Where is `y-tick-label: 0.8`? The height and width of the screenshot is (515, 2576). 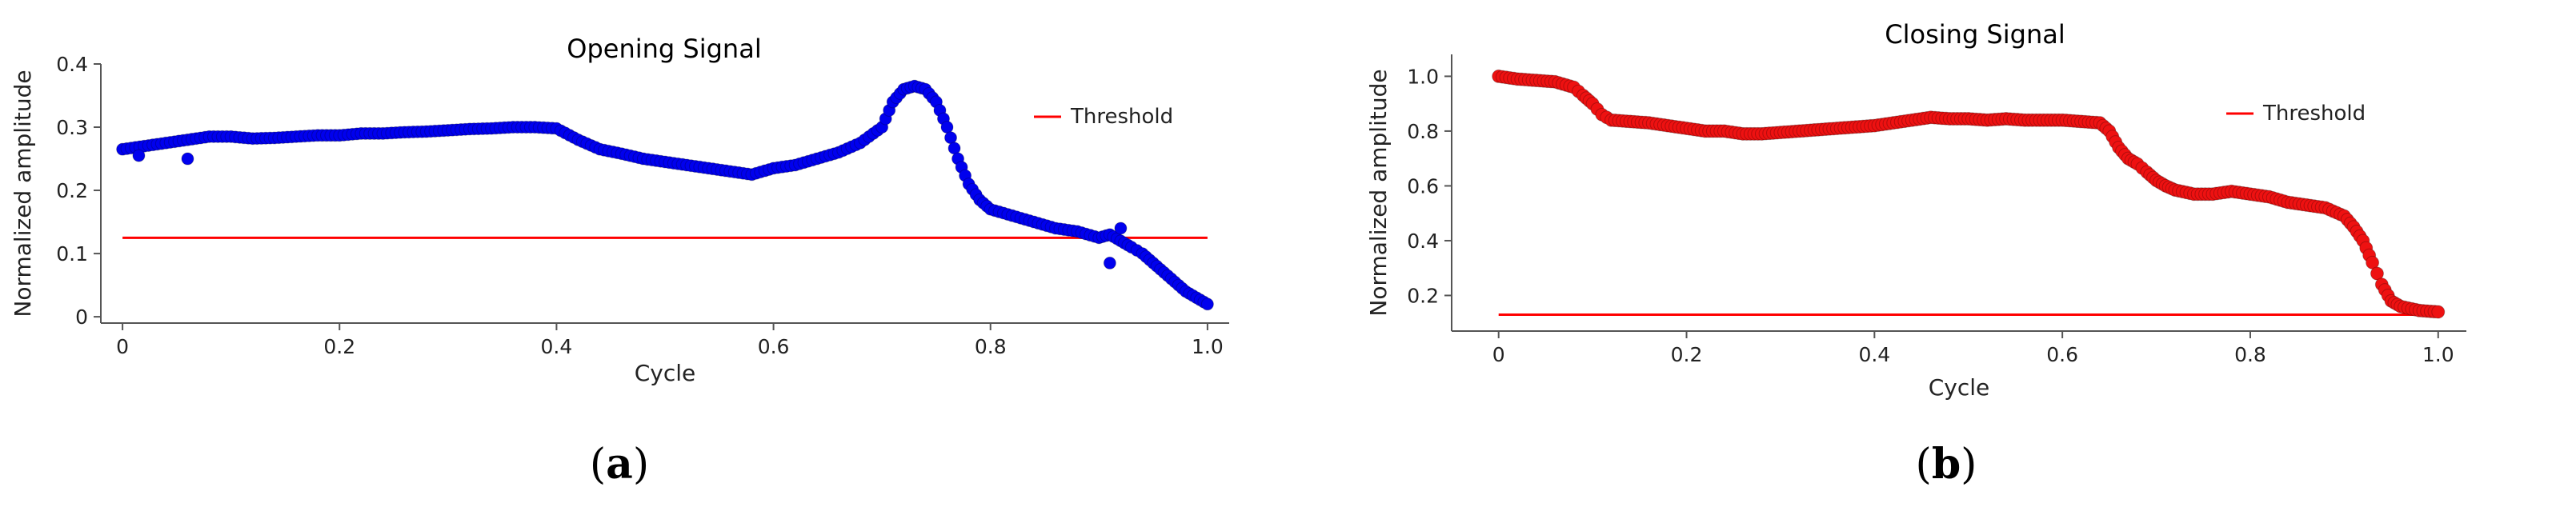
y-tick-label: 0.8 is located at coordinates (1423, 131).